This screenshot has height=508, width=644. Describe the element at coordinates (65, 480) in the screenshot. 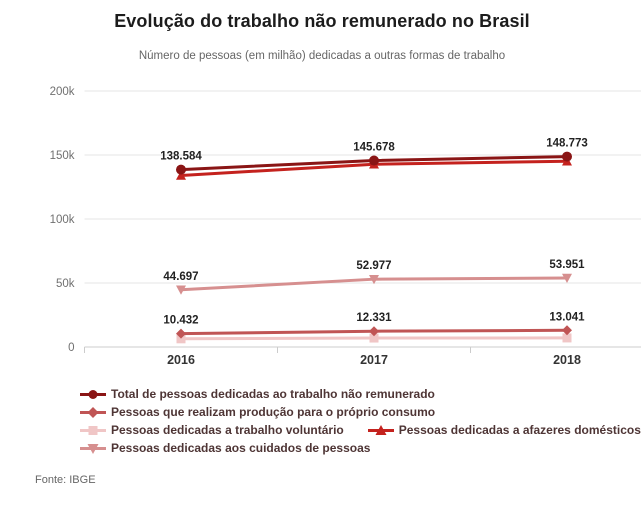

I see `source-note: Fonte: IBGE` at that location.